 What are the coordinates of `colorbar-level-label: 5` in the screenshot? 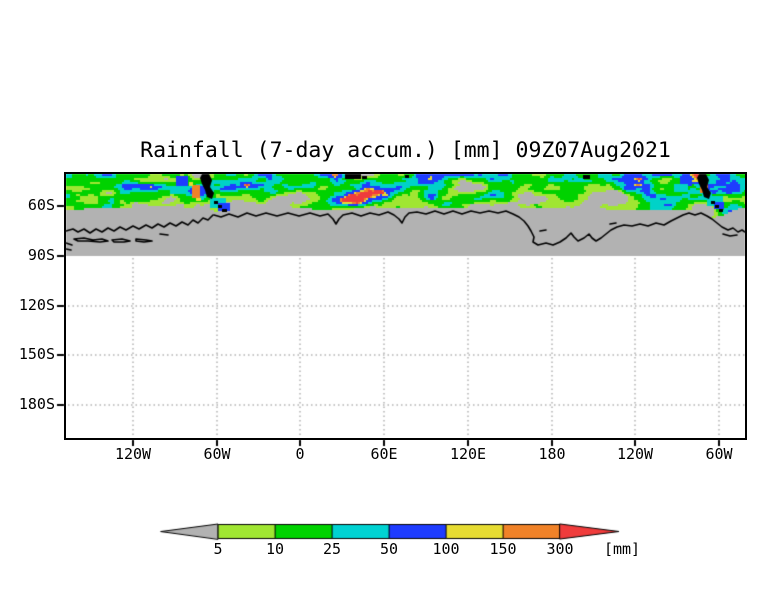 It's located at (218, 549).